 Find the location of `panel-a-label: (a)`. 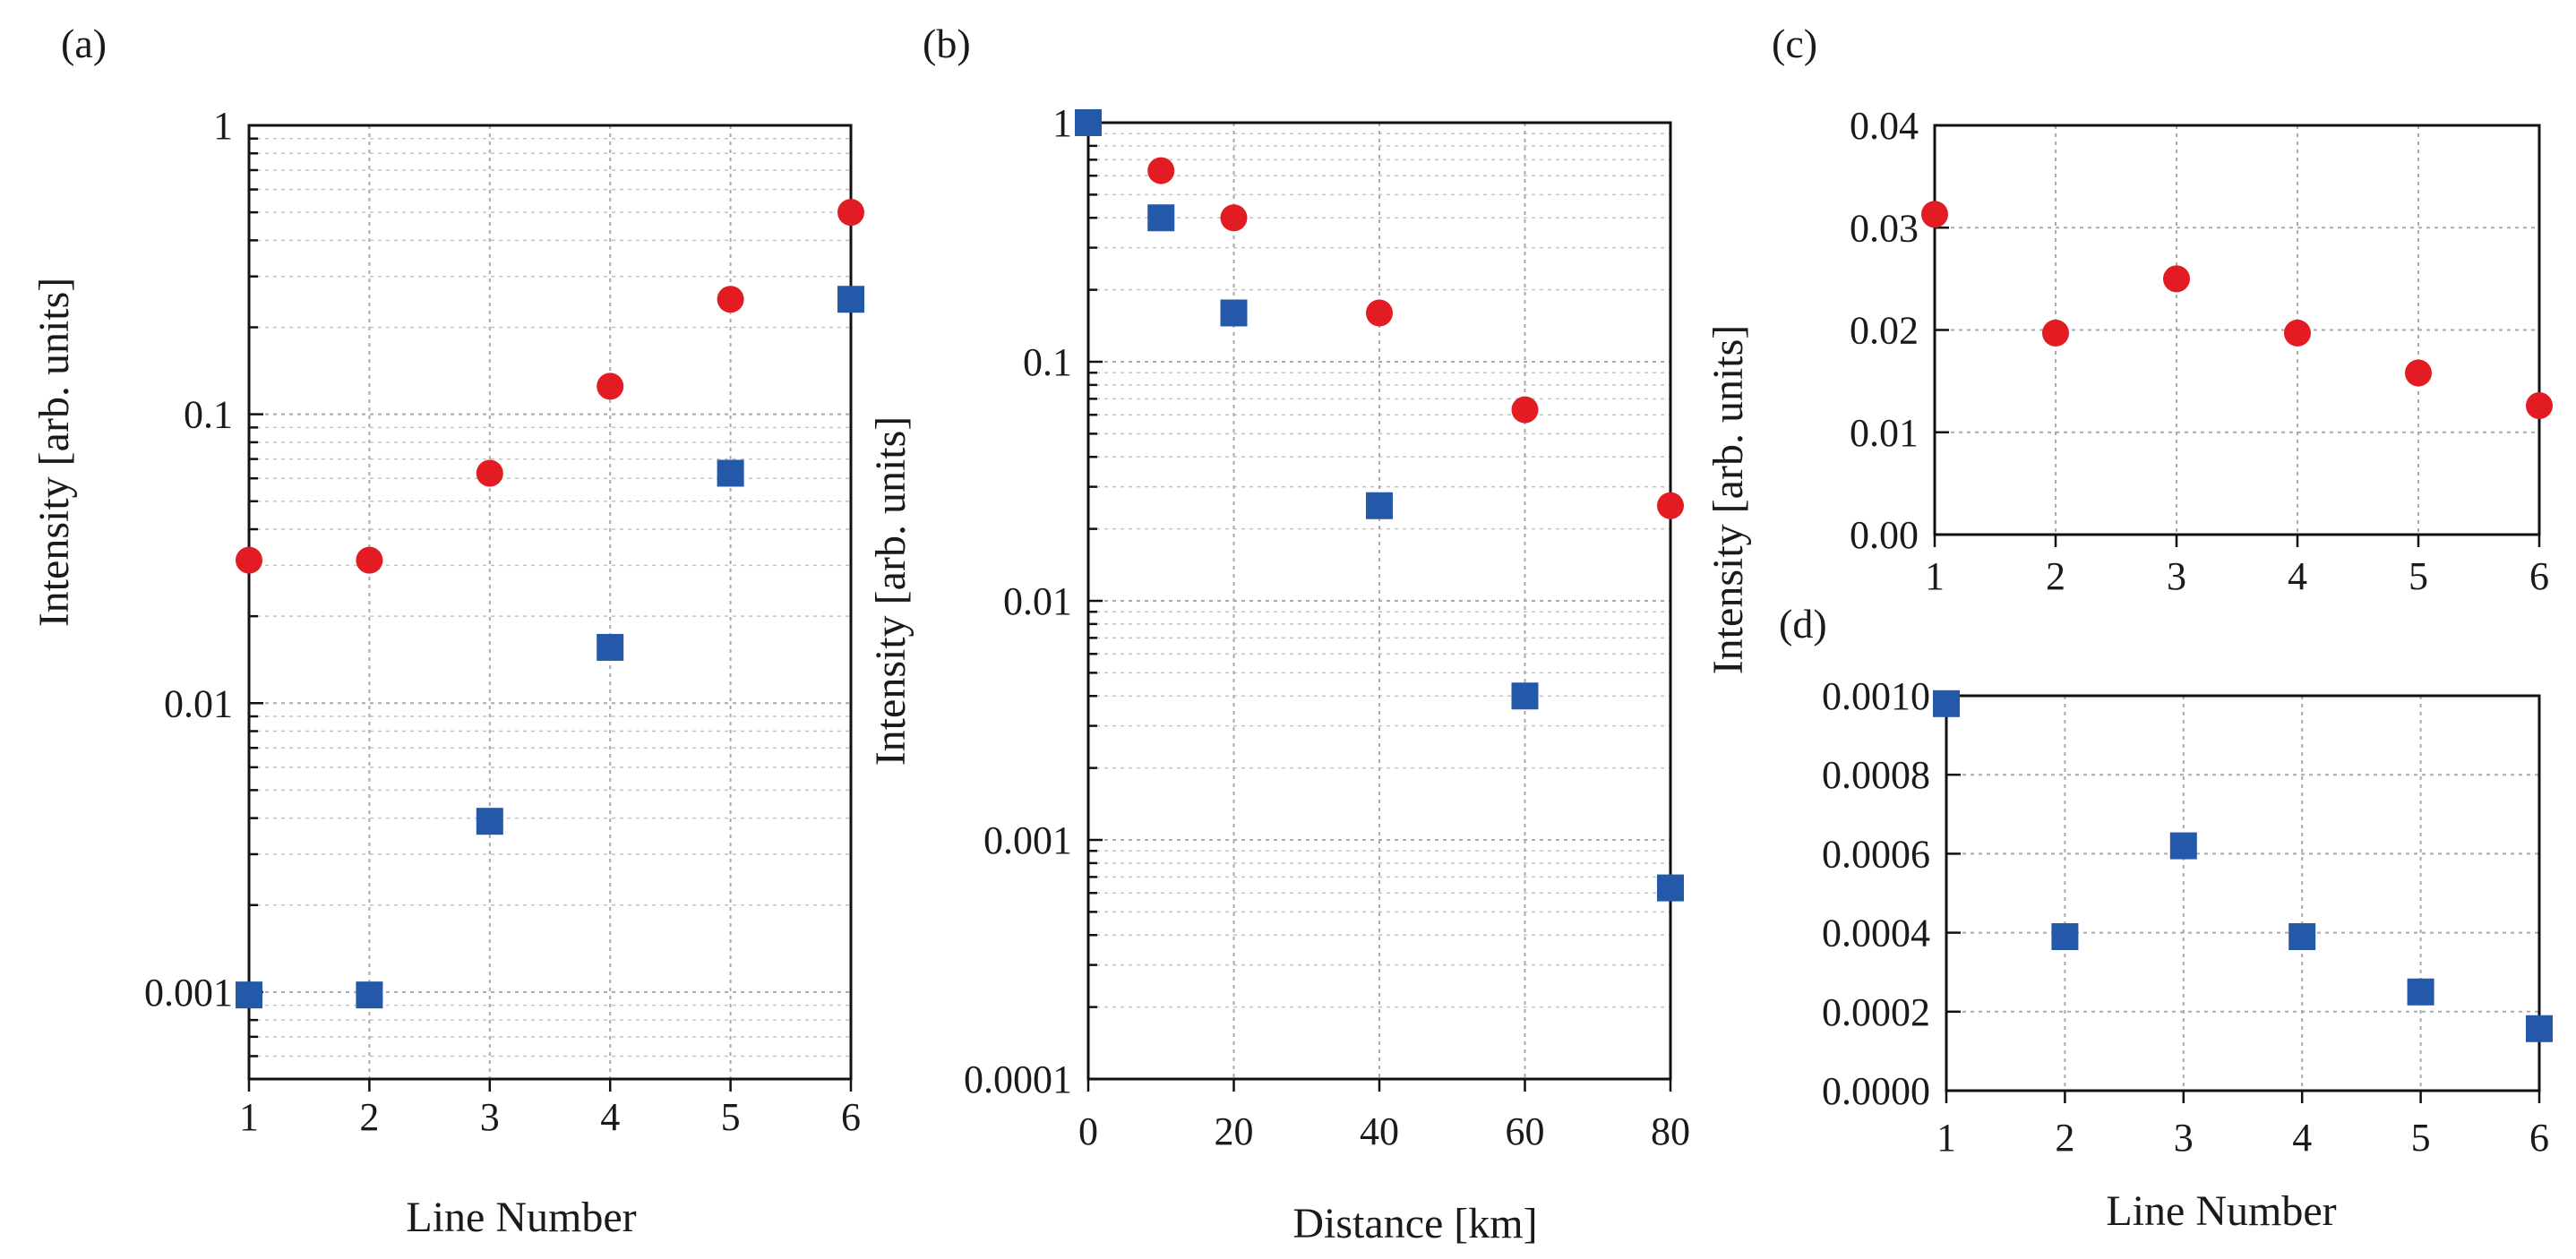

panel-a-label: (a) is located at coordinates (84, 43).